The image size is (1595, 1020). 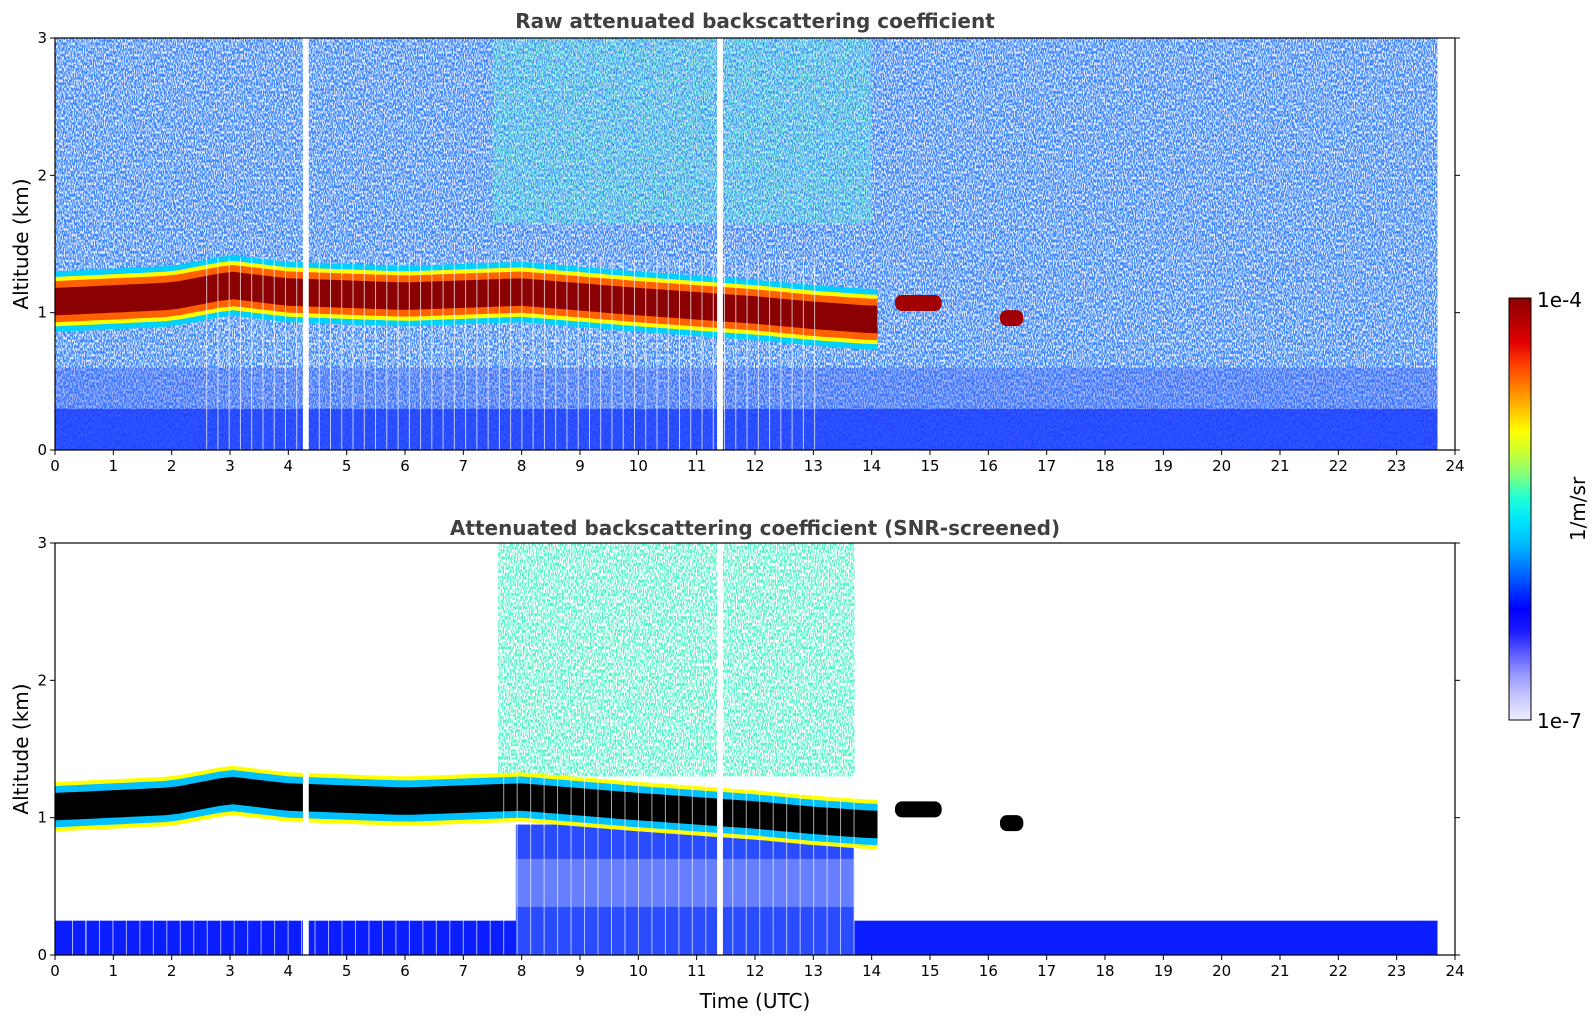 What do you see at coordinates (682, 131) in the screenshot?
I see `raw-noise-texture-upper` at bounding box center [682, 131].